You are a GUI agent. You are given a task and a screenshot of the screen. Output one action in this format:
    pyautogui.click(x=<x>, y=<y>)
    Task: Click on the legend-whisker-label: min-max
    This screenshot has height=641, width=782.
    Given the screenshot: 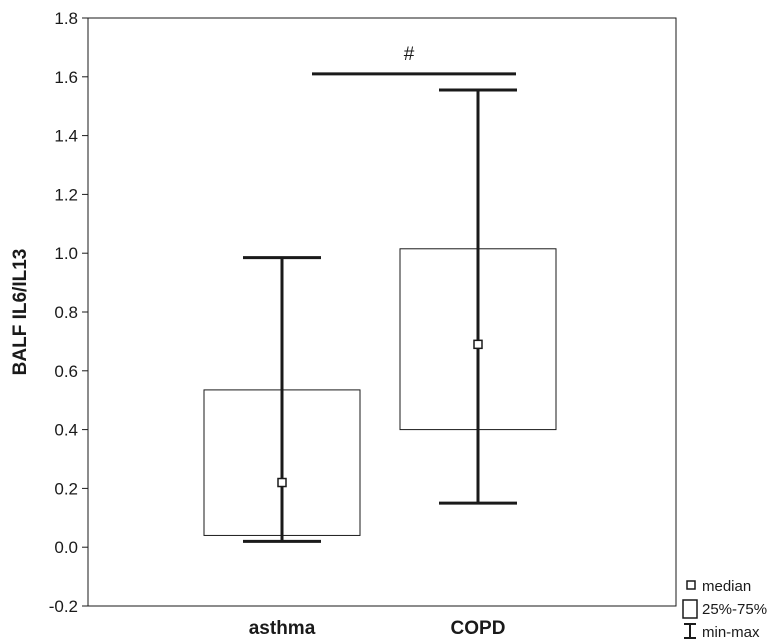 What is the action you would take?
    pyautogui.click(x=731, y=632)
    